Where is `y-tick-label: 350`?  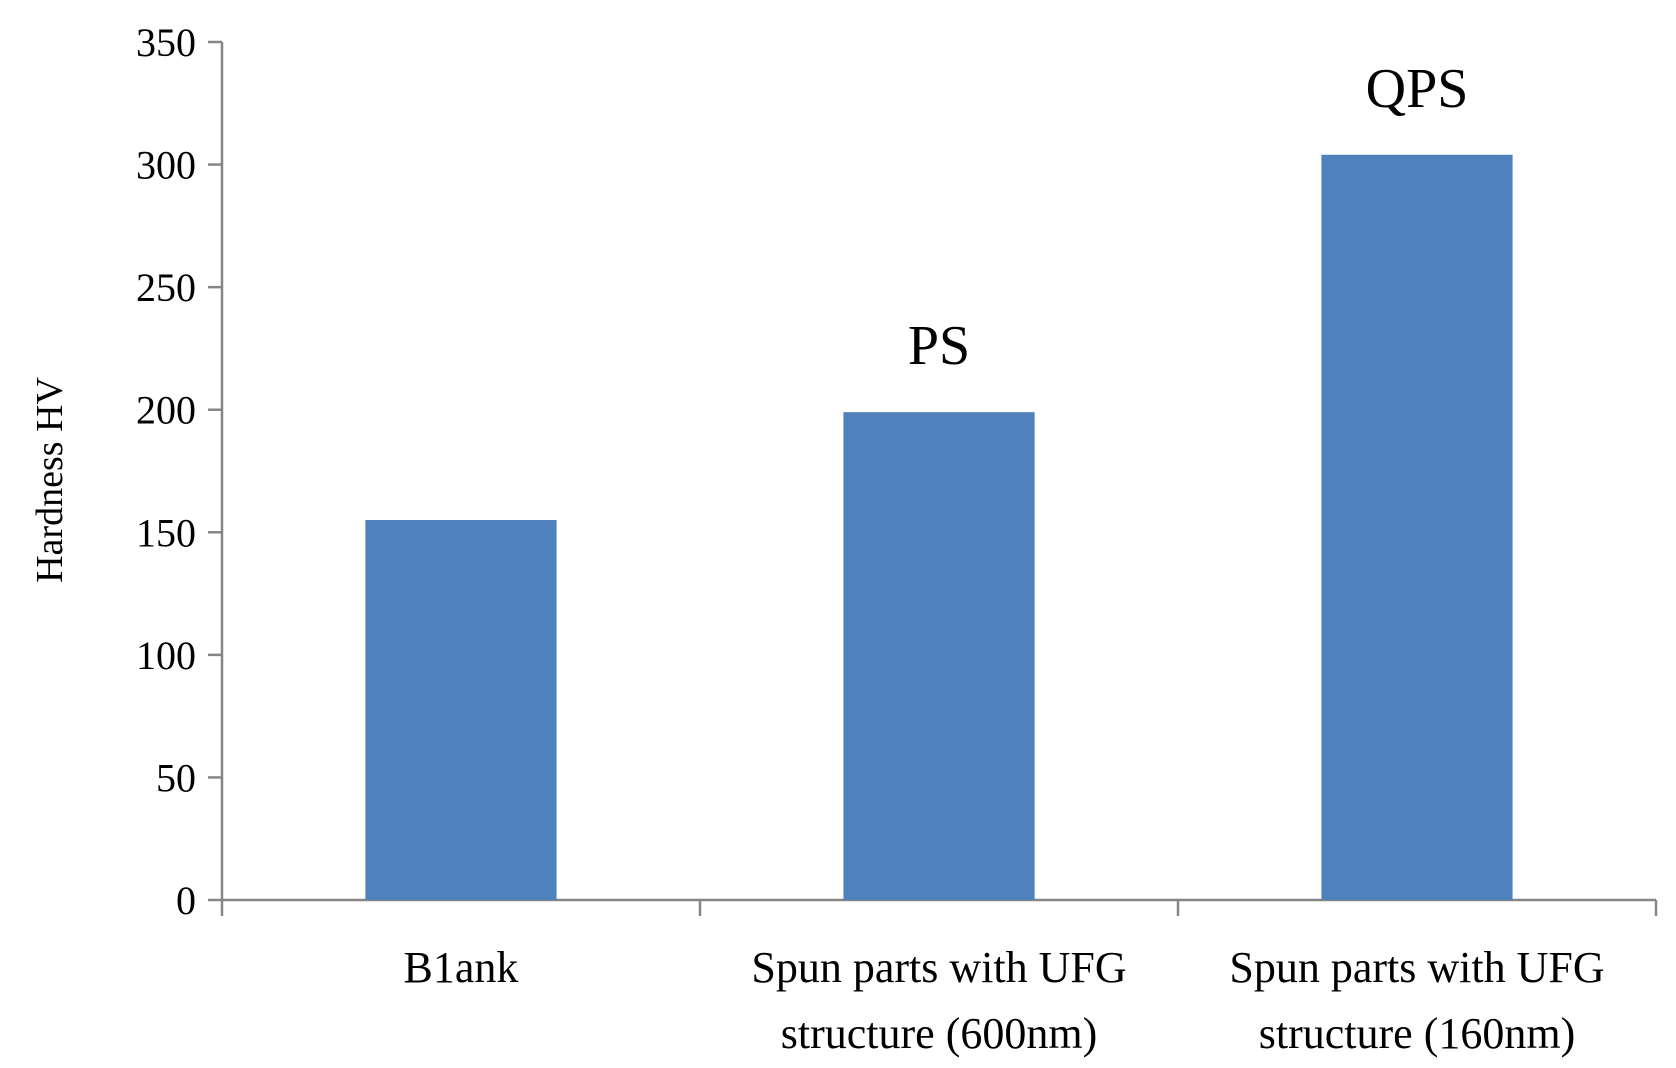 y-tick-label: 350 is located at coordinates (166, 42).